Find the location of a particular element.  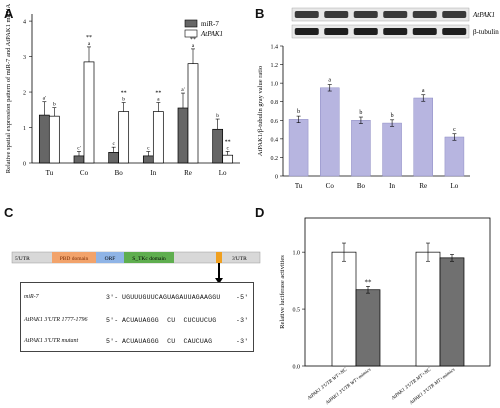

y-axis-label-d: Relative luciferase activities is located at coordinates (282, 292).